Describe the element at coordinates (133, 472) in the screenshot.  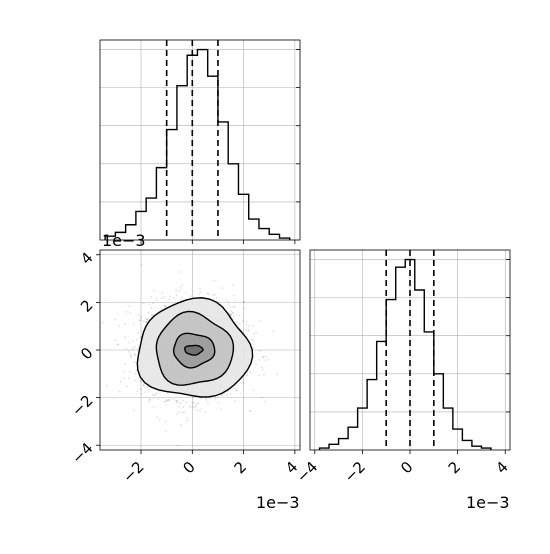
I see `joint-x-tick-label: −2` at that location.